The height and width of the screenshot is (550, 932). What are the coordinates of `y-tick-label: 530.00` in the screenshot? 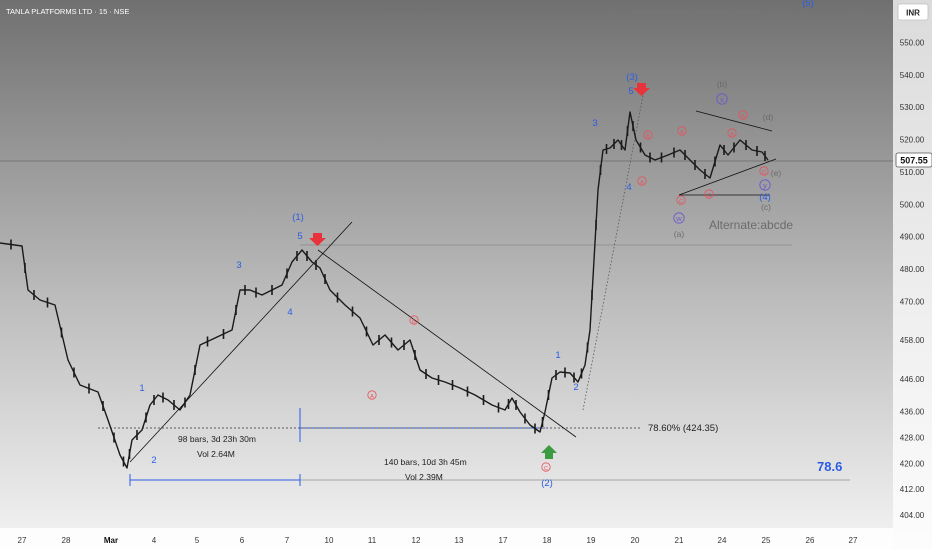 It's located at (912, 107).